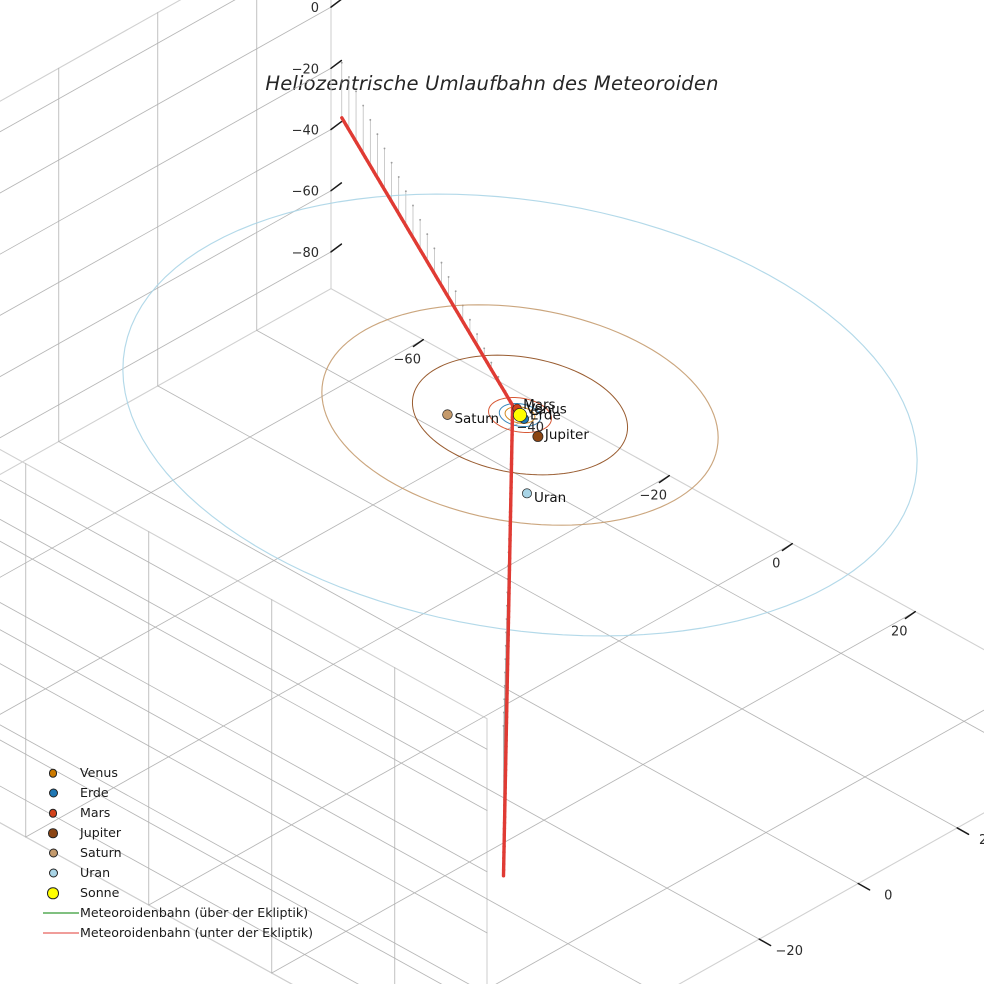  I want to click on body-label-venus: Venus, so click(546, 409).